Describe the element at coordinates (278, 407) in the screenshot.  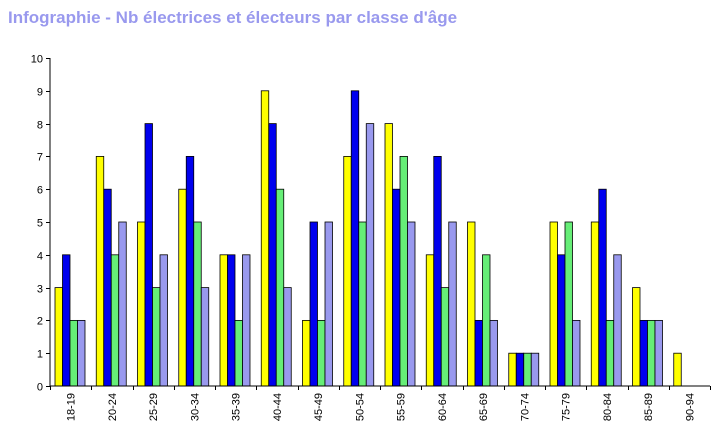
I see `x-tick-label: 40-44` at that location.